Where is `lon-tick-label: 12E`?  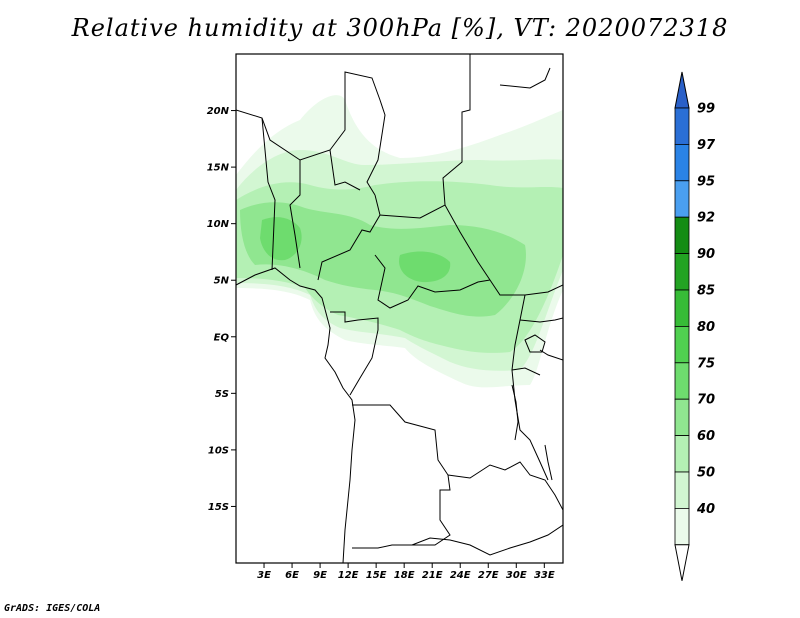 lon-tick-label: 12E is located at coordinates (348, 575).